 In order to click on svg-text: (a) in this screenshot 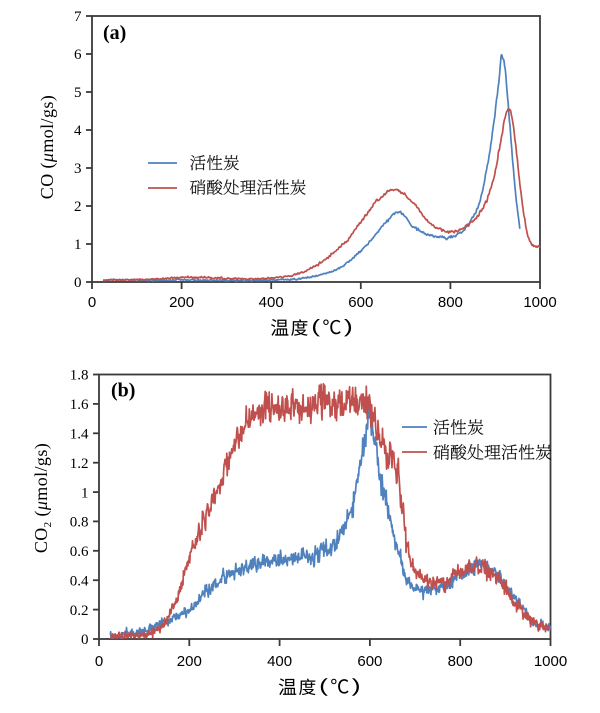, I will do `click(114, 33)`.